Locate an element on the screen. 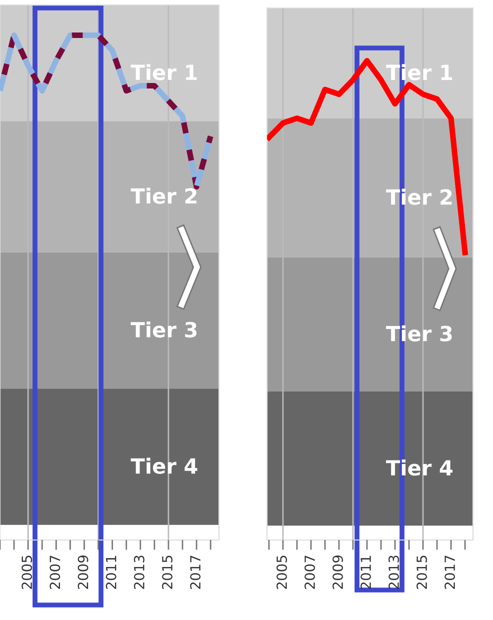  band-label: Tier 2 is located at coordinates (163, 196).